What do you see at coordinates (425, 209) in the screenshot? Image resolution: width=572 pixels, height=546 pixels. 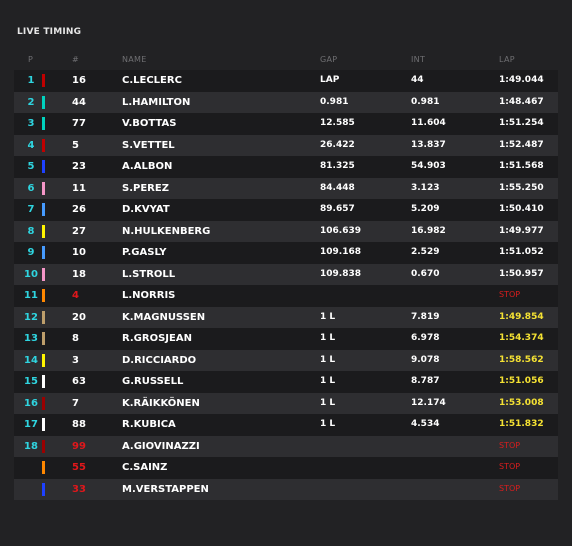 I see `interval-value: 5.209` at bounding box center [425, 209].